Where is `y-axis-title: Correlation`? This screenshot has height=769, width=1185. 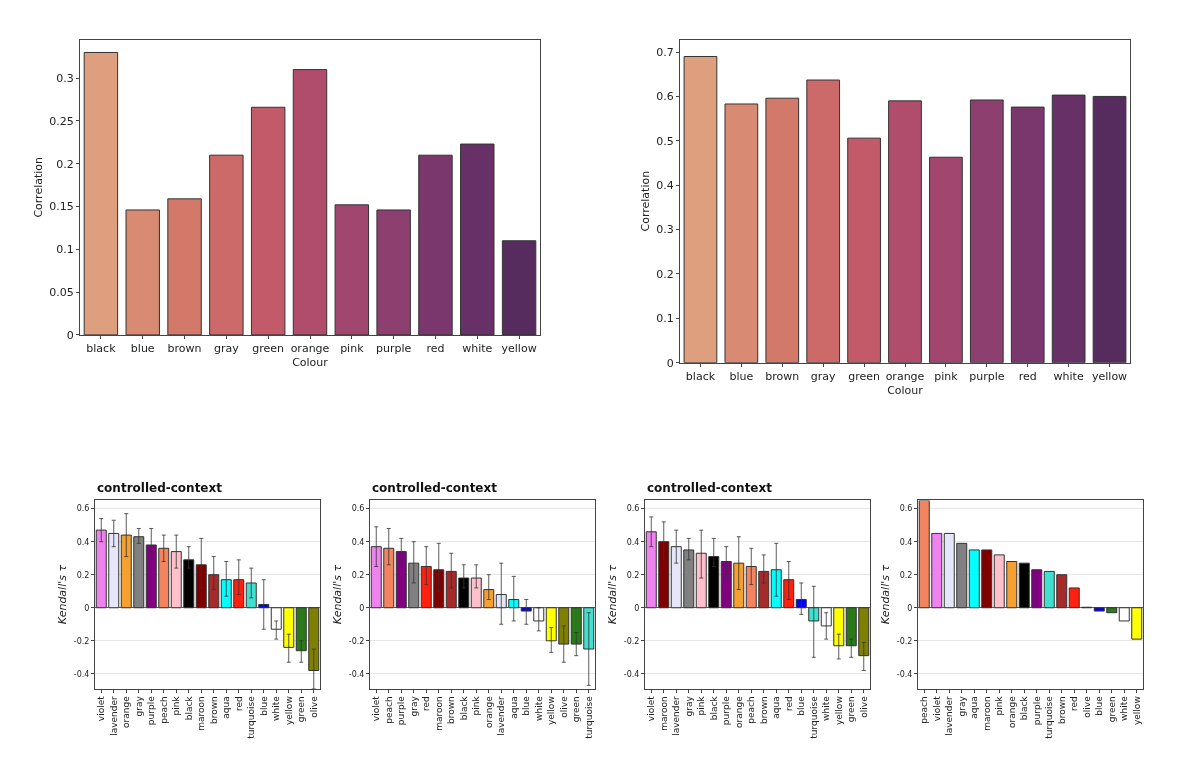
y-axis-title: Correlation is located at coordinates (645, 201).